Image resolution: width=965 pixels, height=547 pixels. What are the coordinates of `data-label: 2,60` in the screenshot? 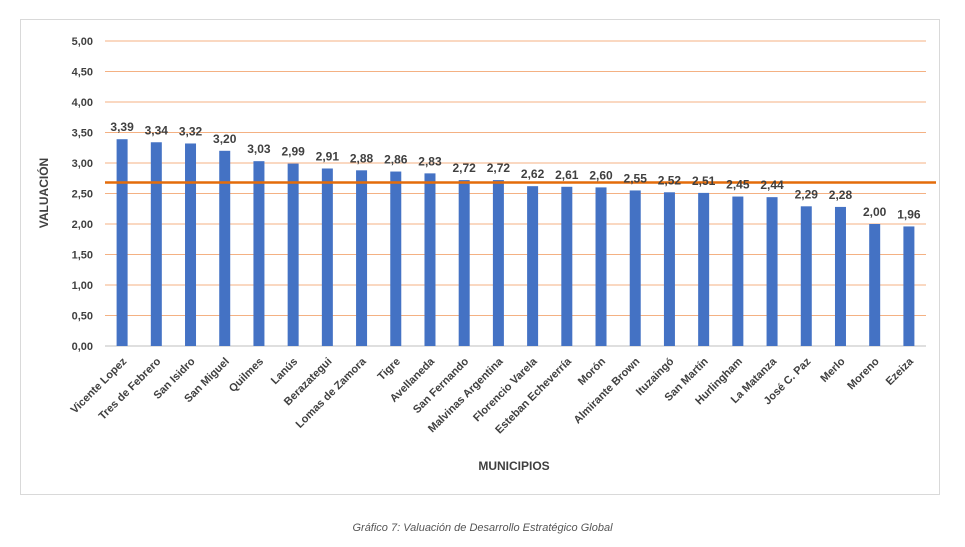 It's located at (601, 175).